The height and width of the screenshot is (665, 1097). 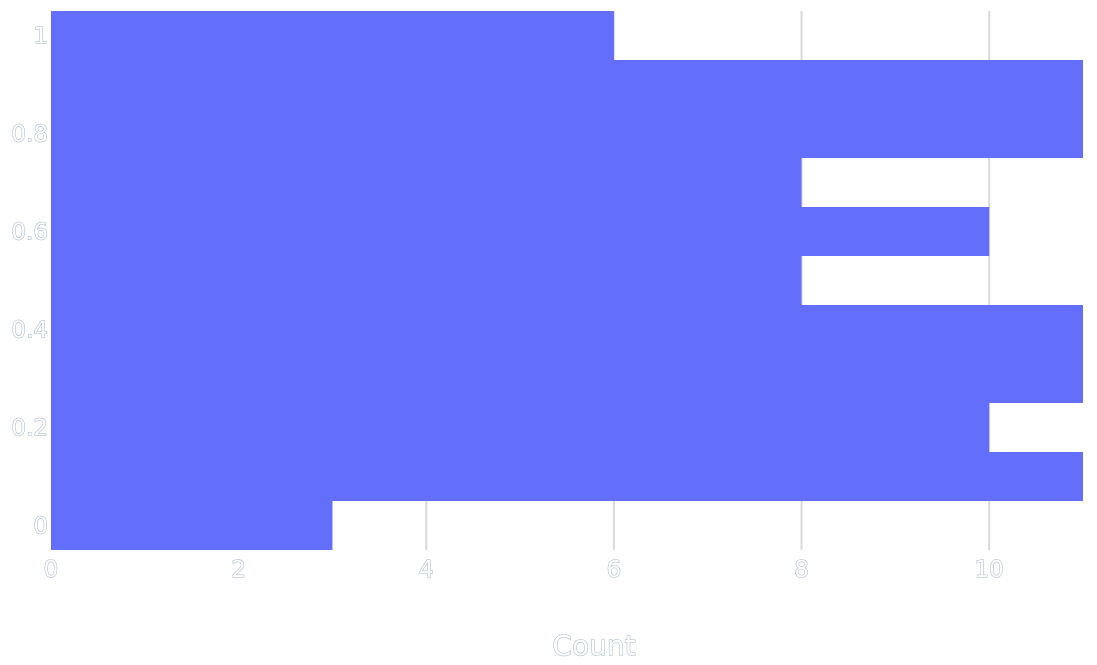 I want to click on x-axis-title: Count, so click(x=593, y=645).